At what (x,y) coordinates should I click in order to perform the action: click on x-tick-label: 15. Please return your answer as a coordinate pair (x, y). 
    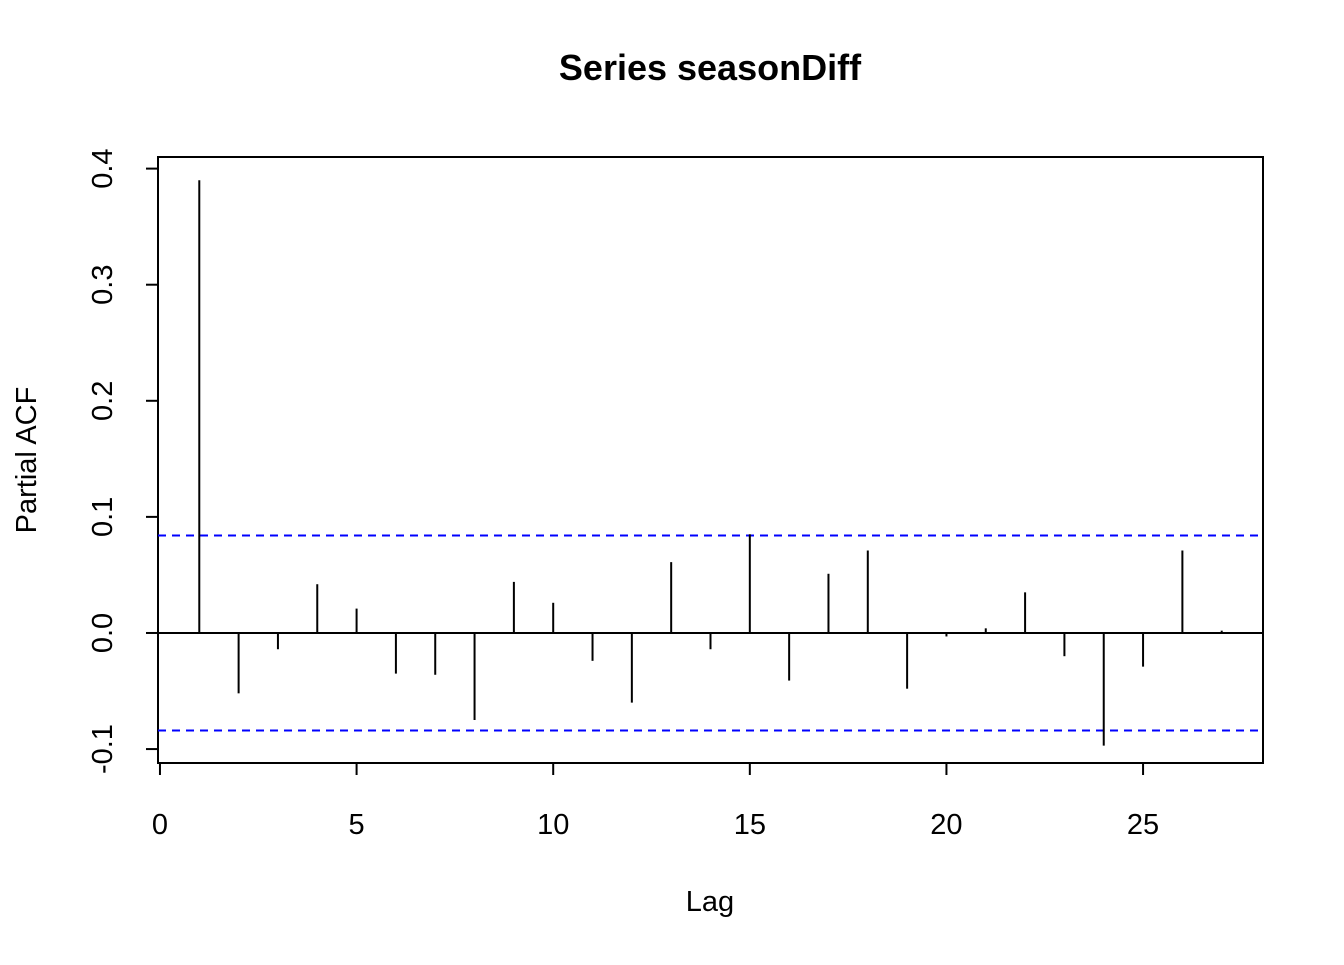
    Looking at the image, I should click on (750, 825).